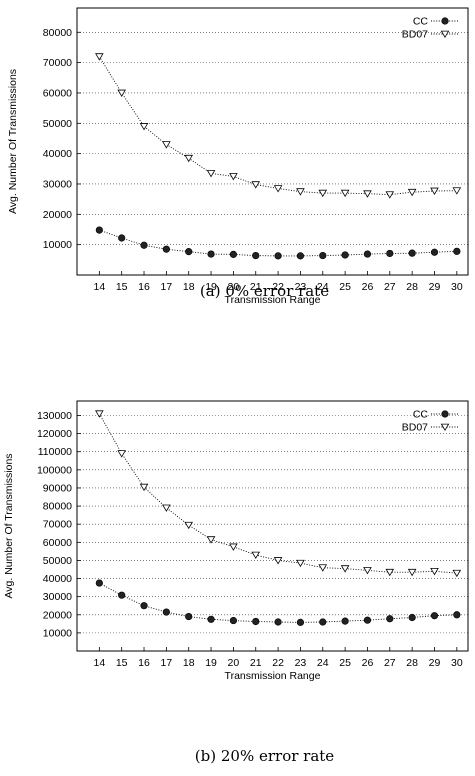  What do you see at coordinates (457, 287) in the screenshot?
I see `x-tick-label: 30` at bounding box center [457, 287].